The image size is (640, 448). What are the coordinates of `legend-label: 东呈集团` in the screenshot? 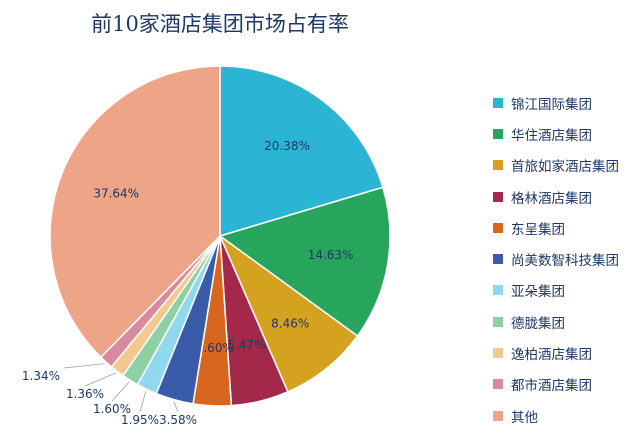 It's located at (538, 229).